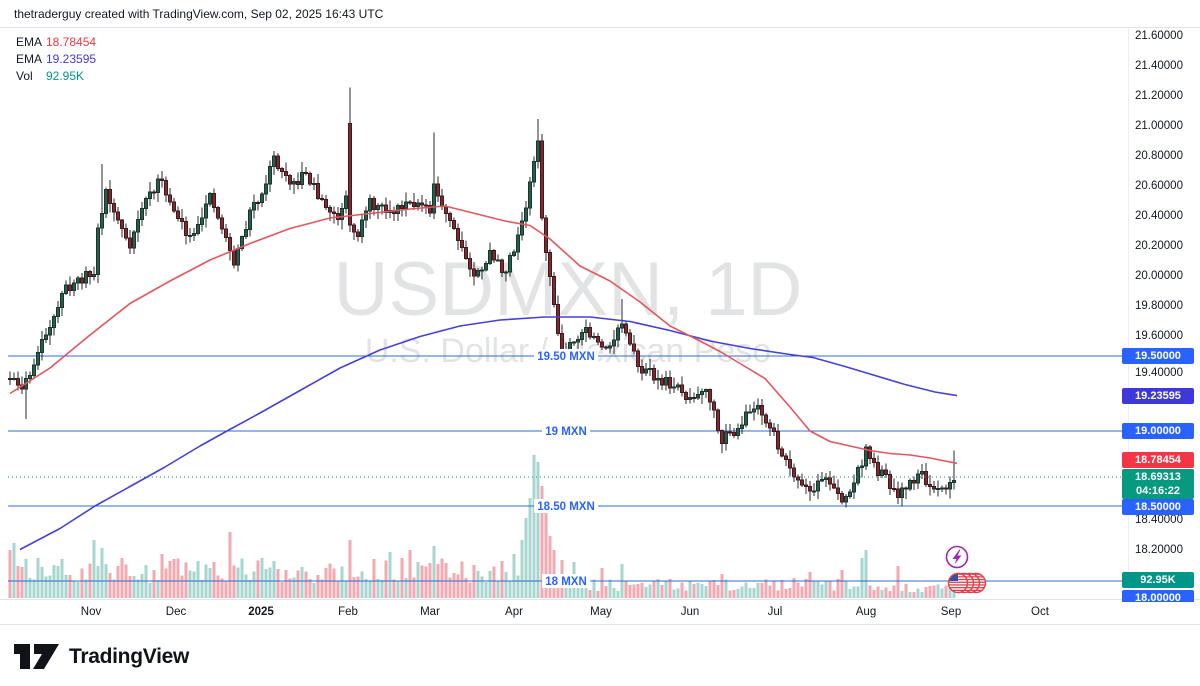 This screenshot has height=686, width=1200. What do you see at coordinates (1159, 306) in the screenshot?
I see `price-label: 19.80000` at bounding box center [1159, 306].